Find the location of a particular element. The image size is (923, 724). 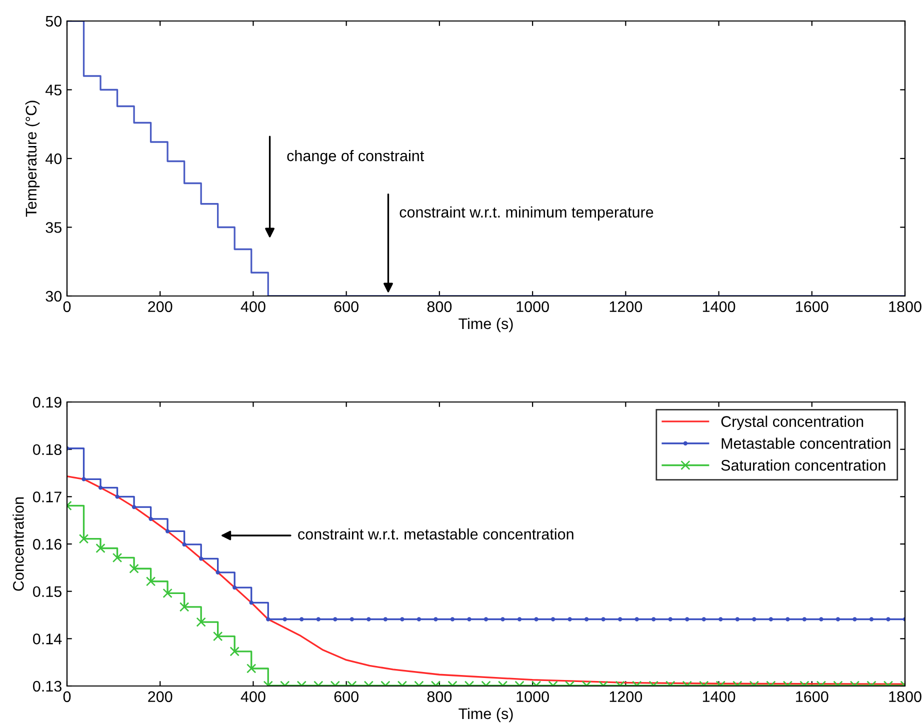

y-tick-label: 0.18 is located at coordinates (47, 450).